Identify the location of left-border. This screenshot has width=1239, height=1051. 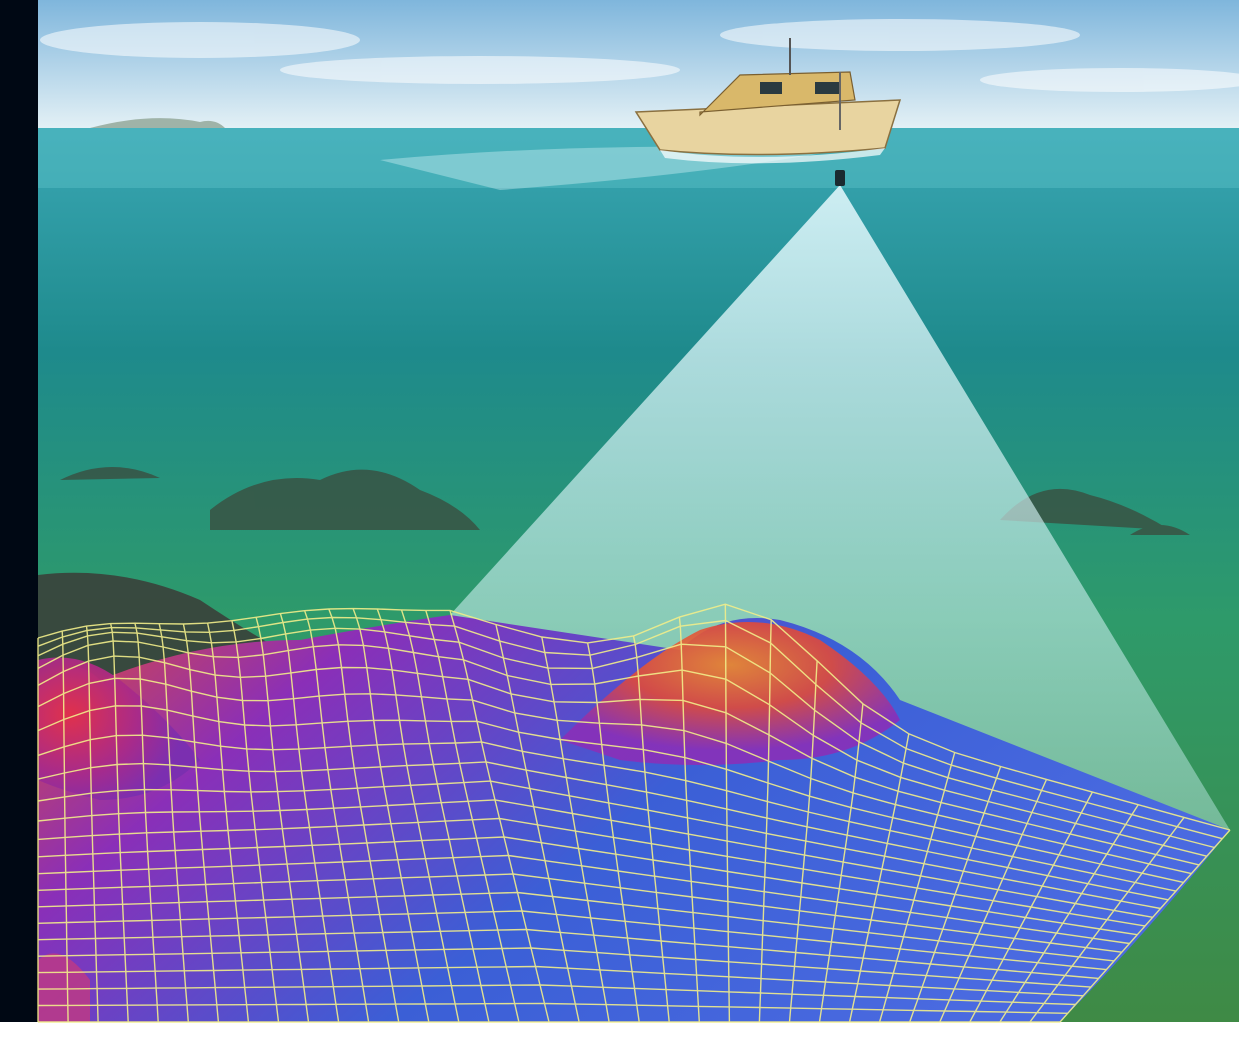
(19, 525).